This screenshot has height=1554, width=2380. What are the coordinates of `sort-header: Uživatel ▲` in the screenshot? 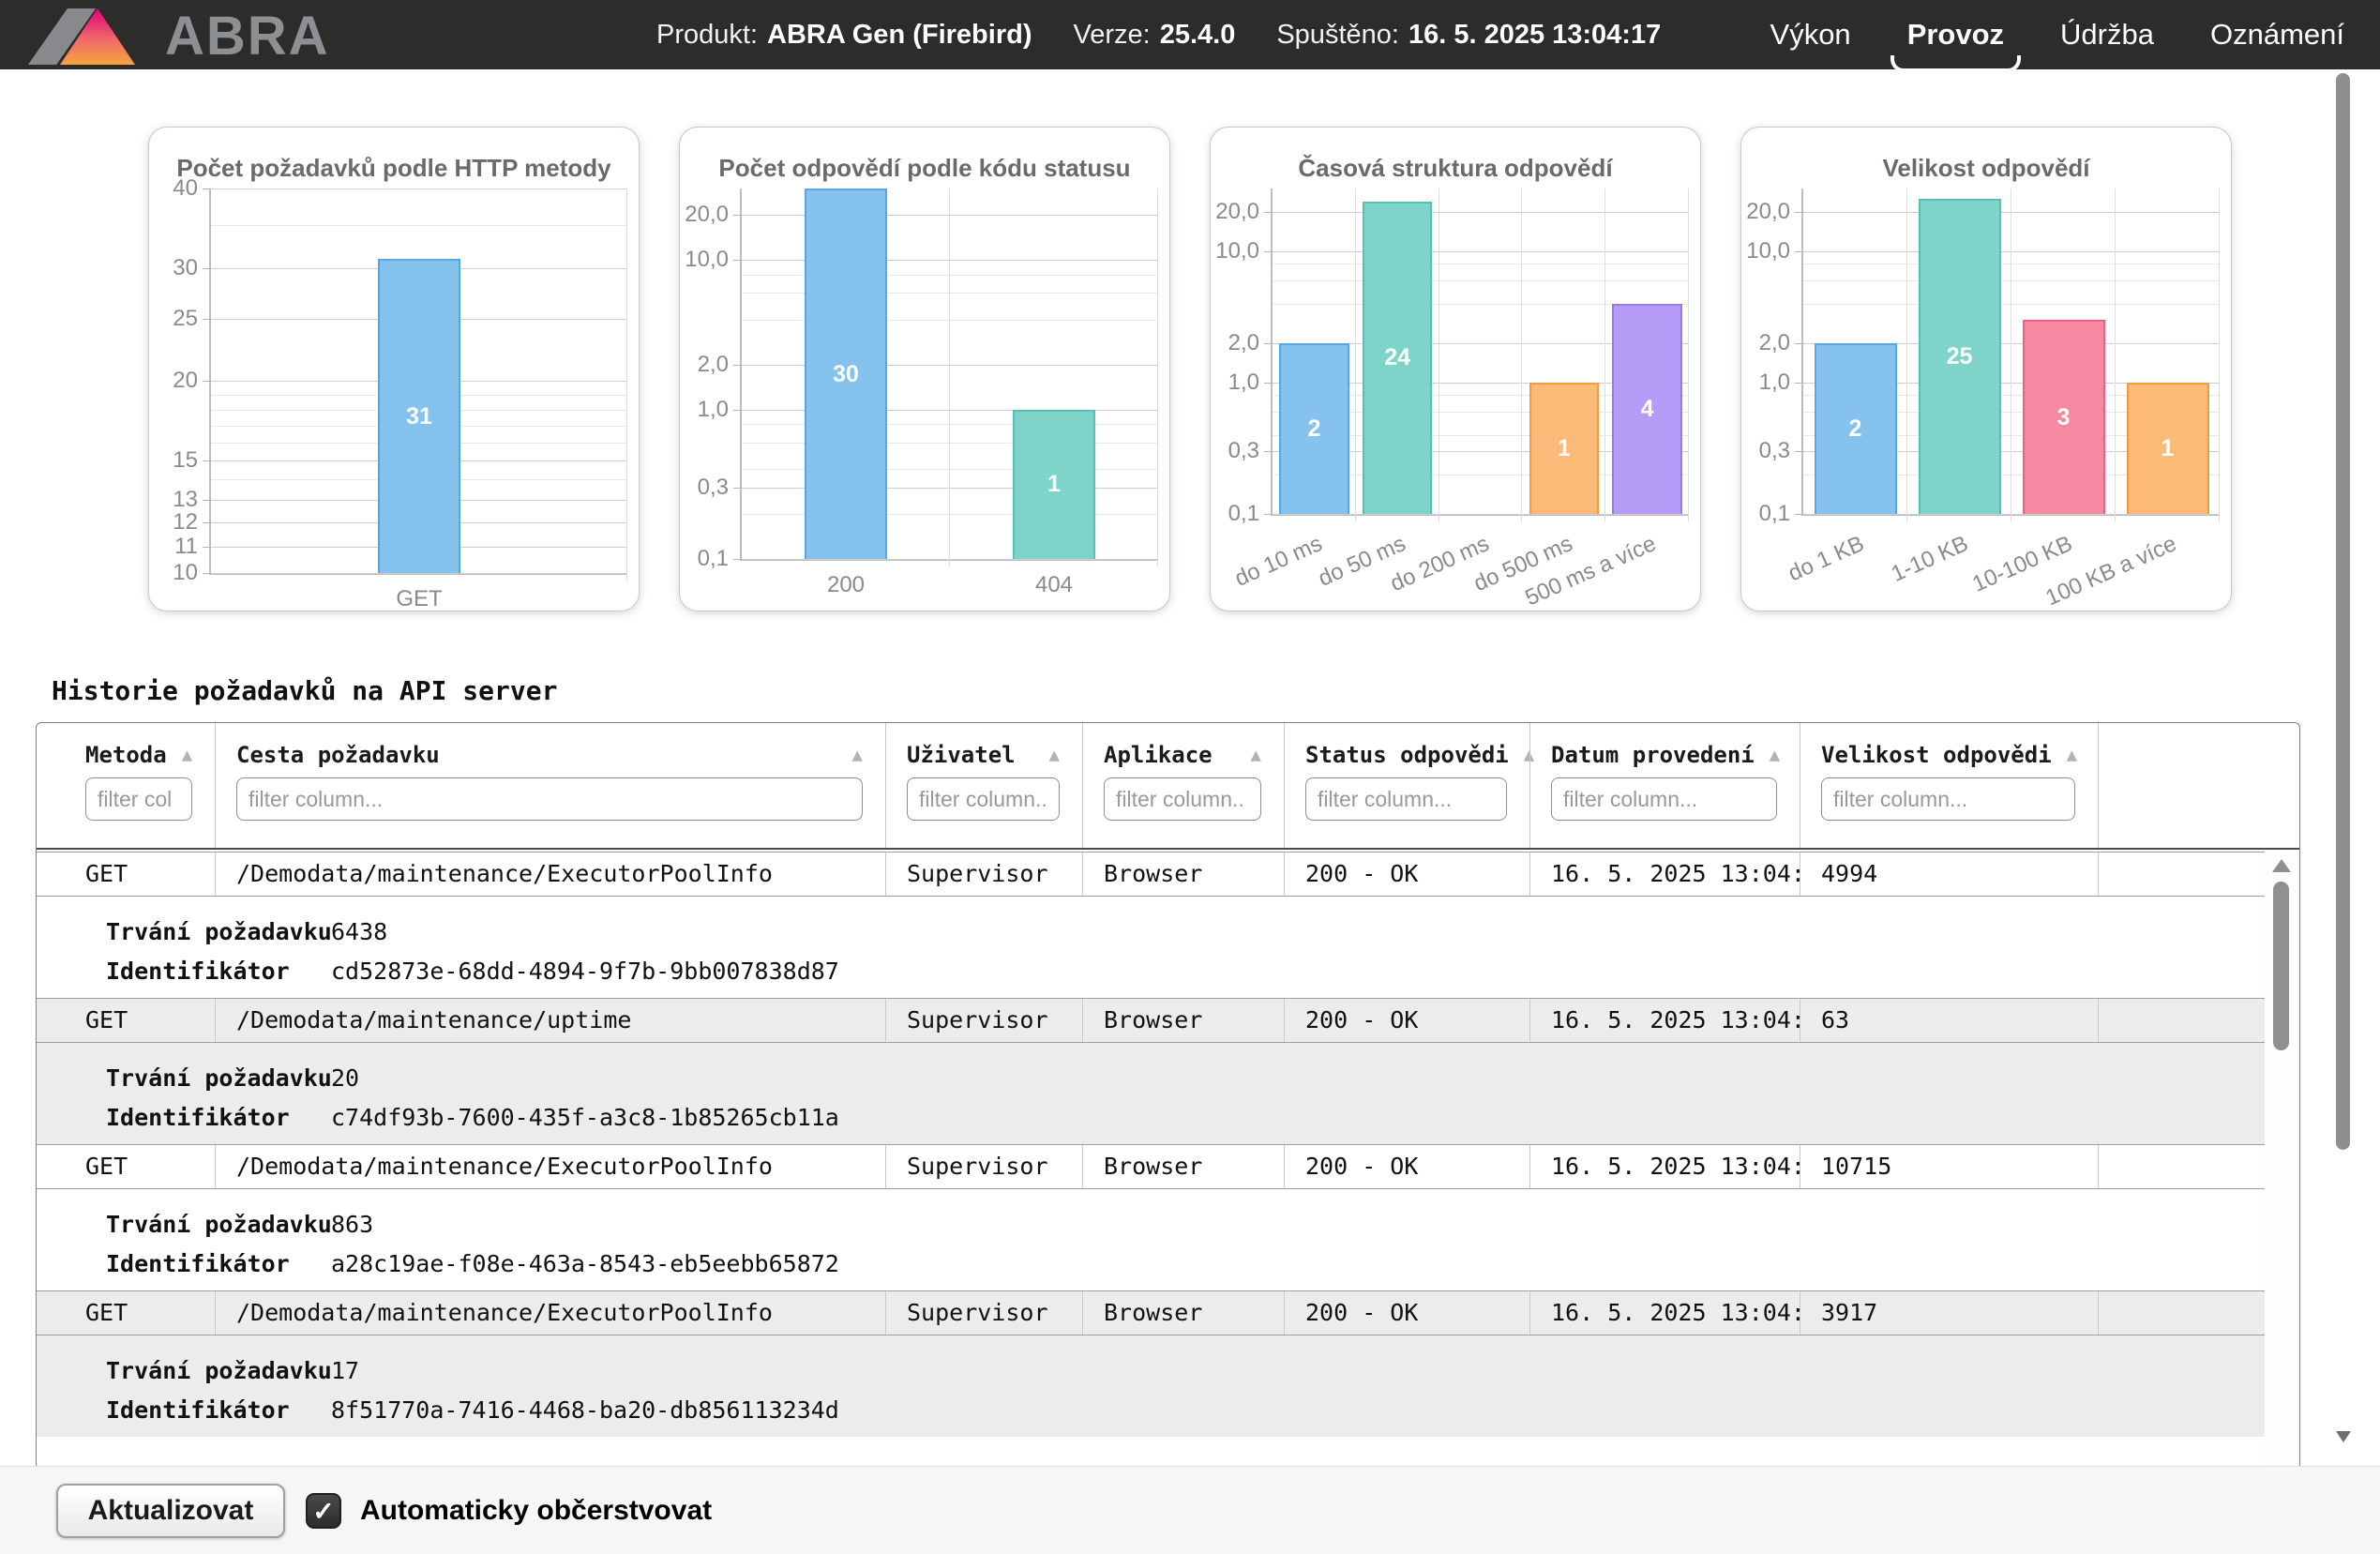 It's located at (983, 754).